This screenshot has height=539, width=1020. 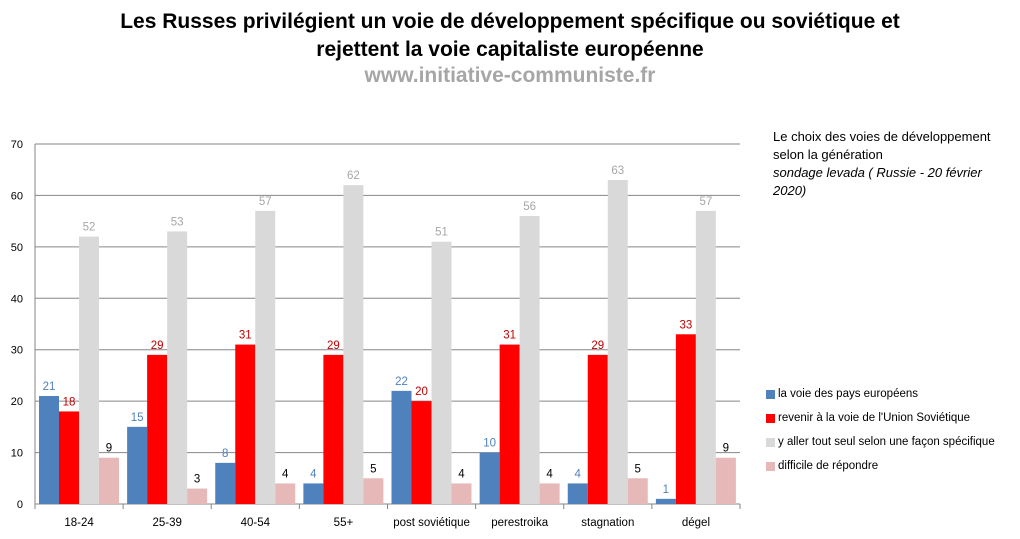 I want to click on data-label: 63, so click(x=617, y=171).